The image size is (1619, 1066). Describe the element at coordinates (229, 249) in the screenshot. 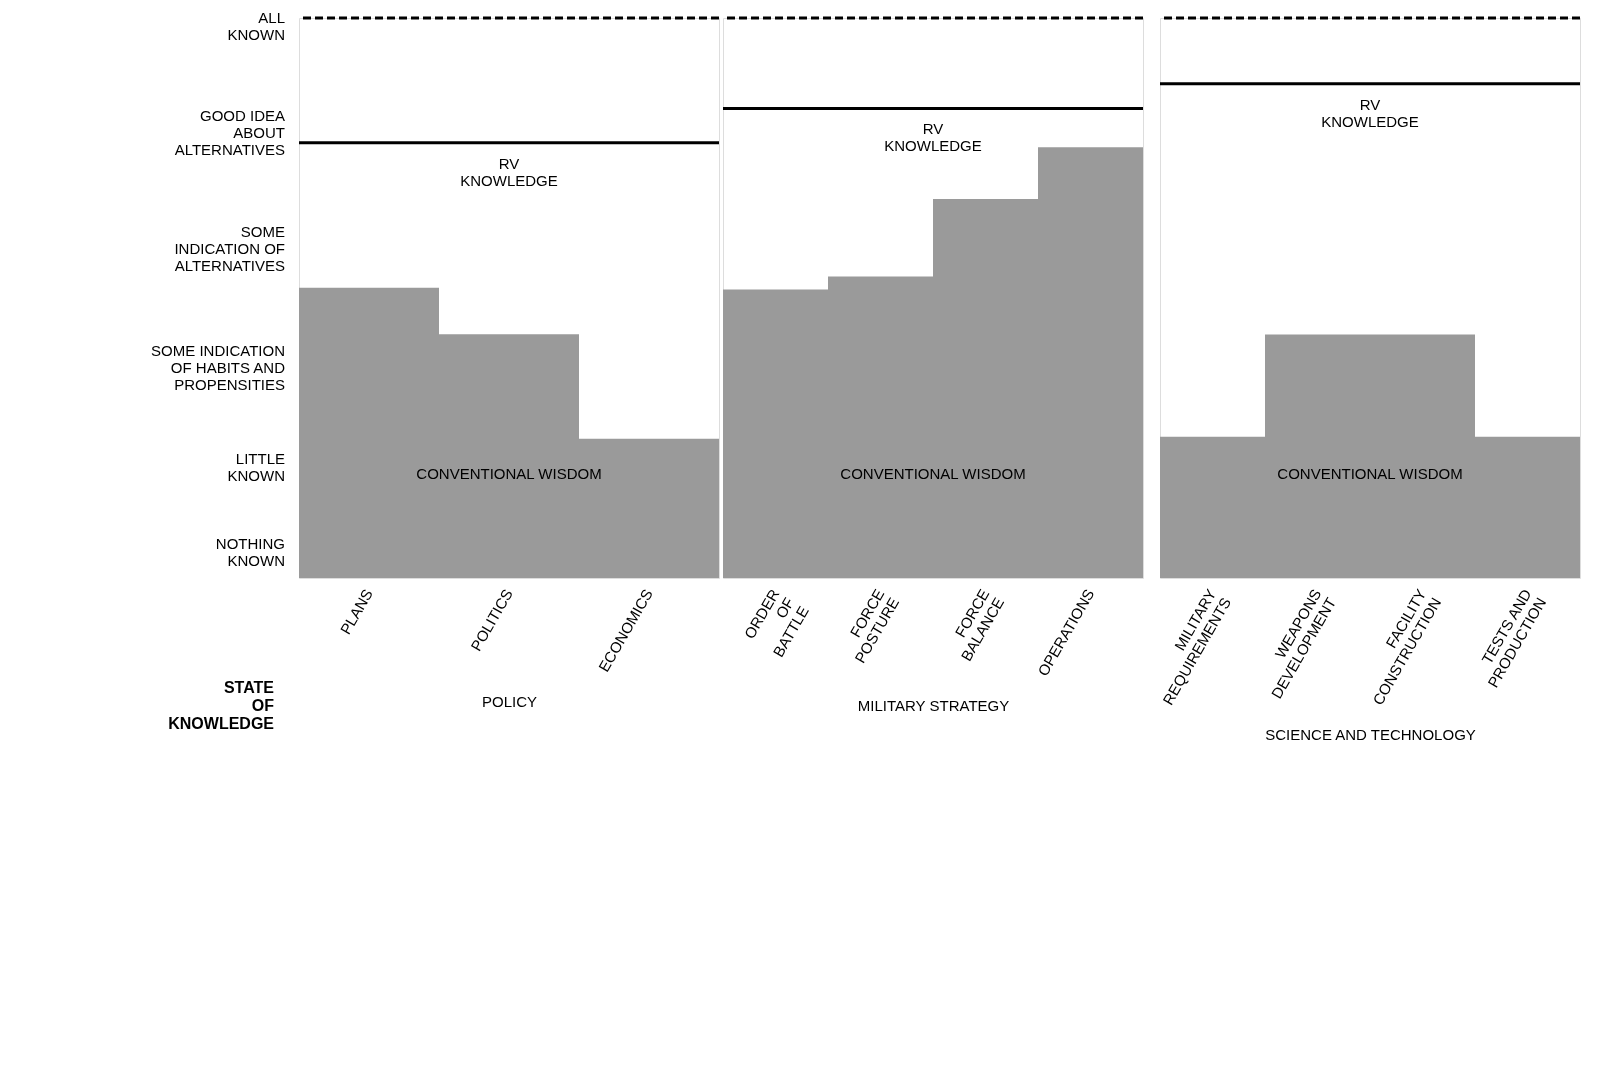

I see `text: SOME INDICATION OF ALTERNATIVES` at that location.